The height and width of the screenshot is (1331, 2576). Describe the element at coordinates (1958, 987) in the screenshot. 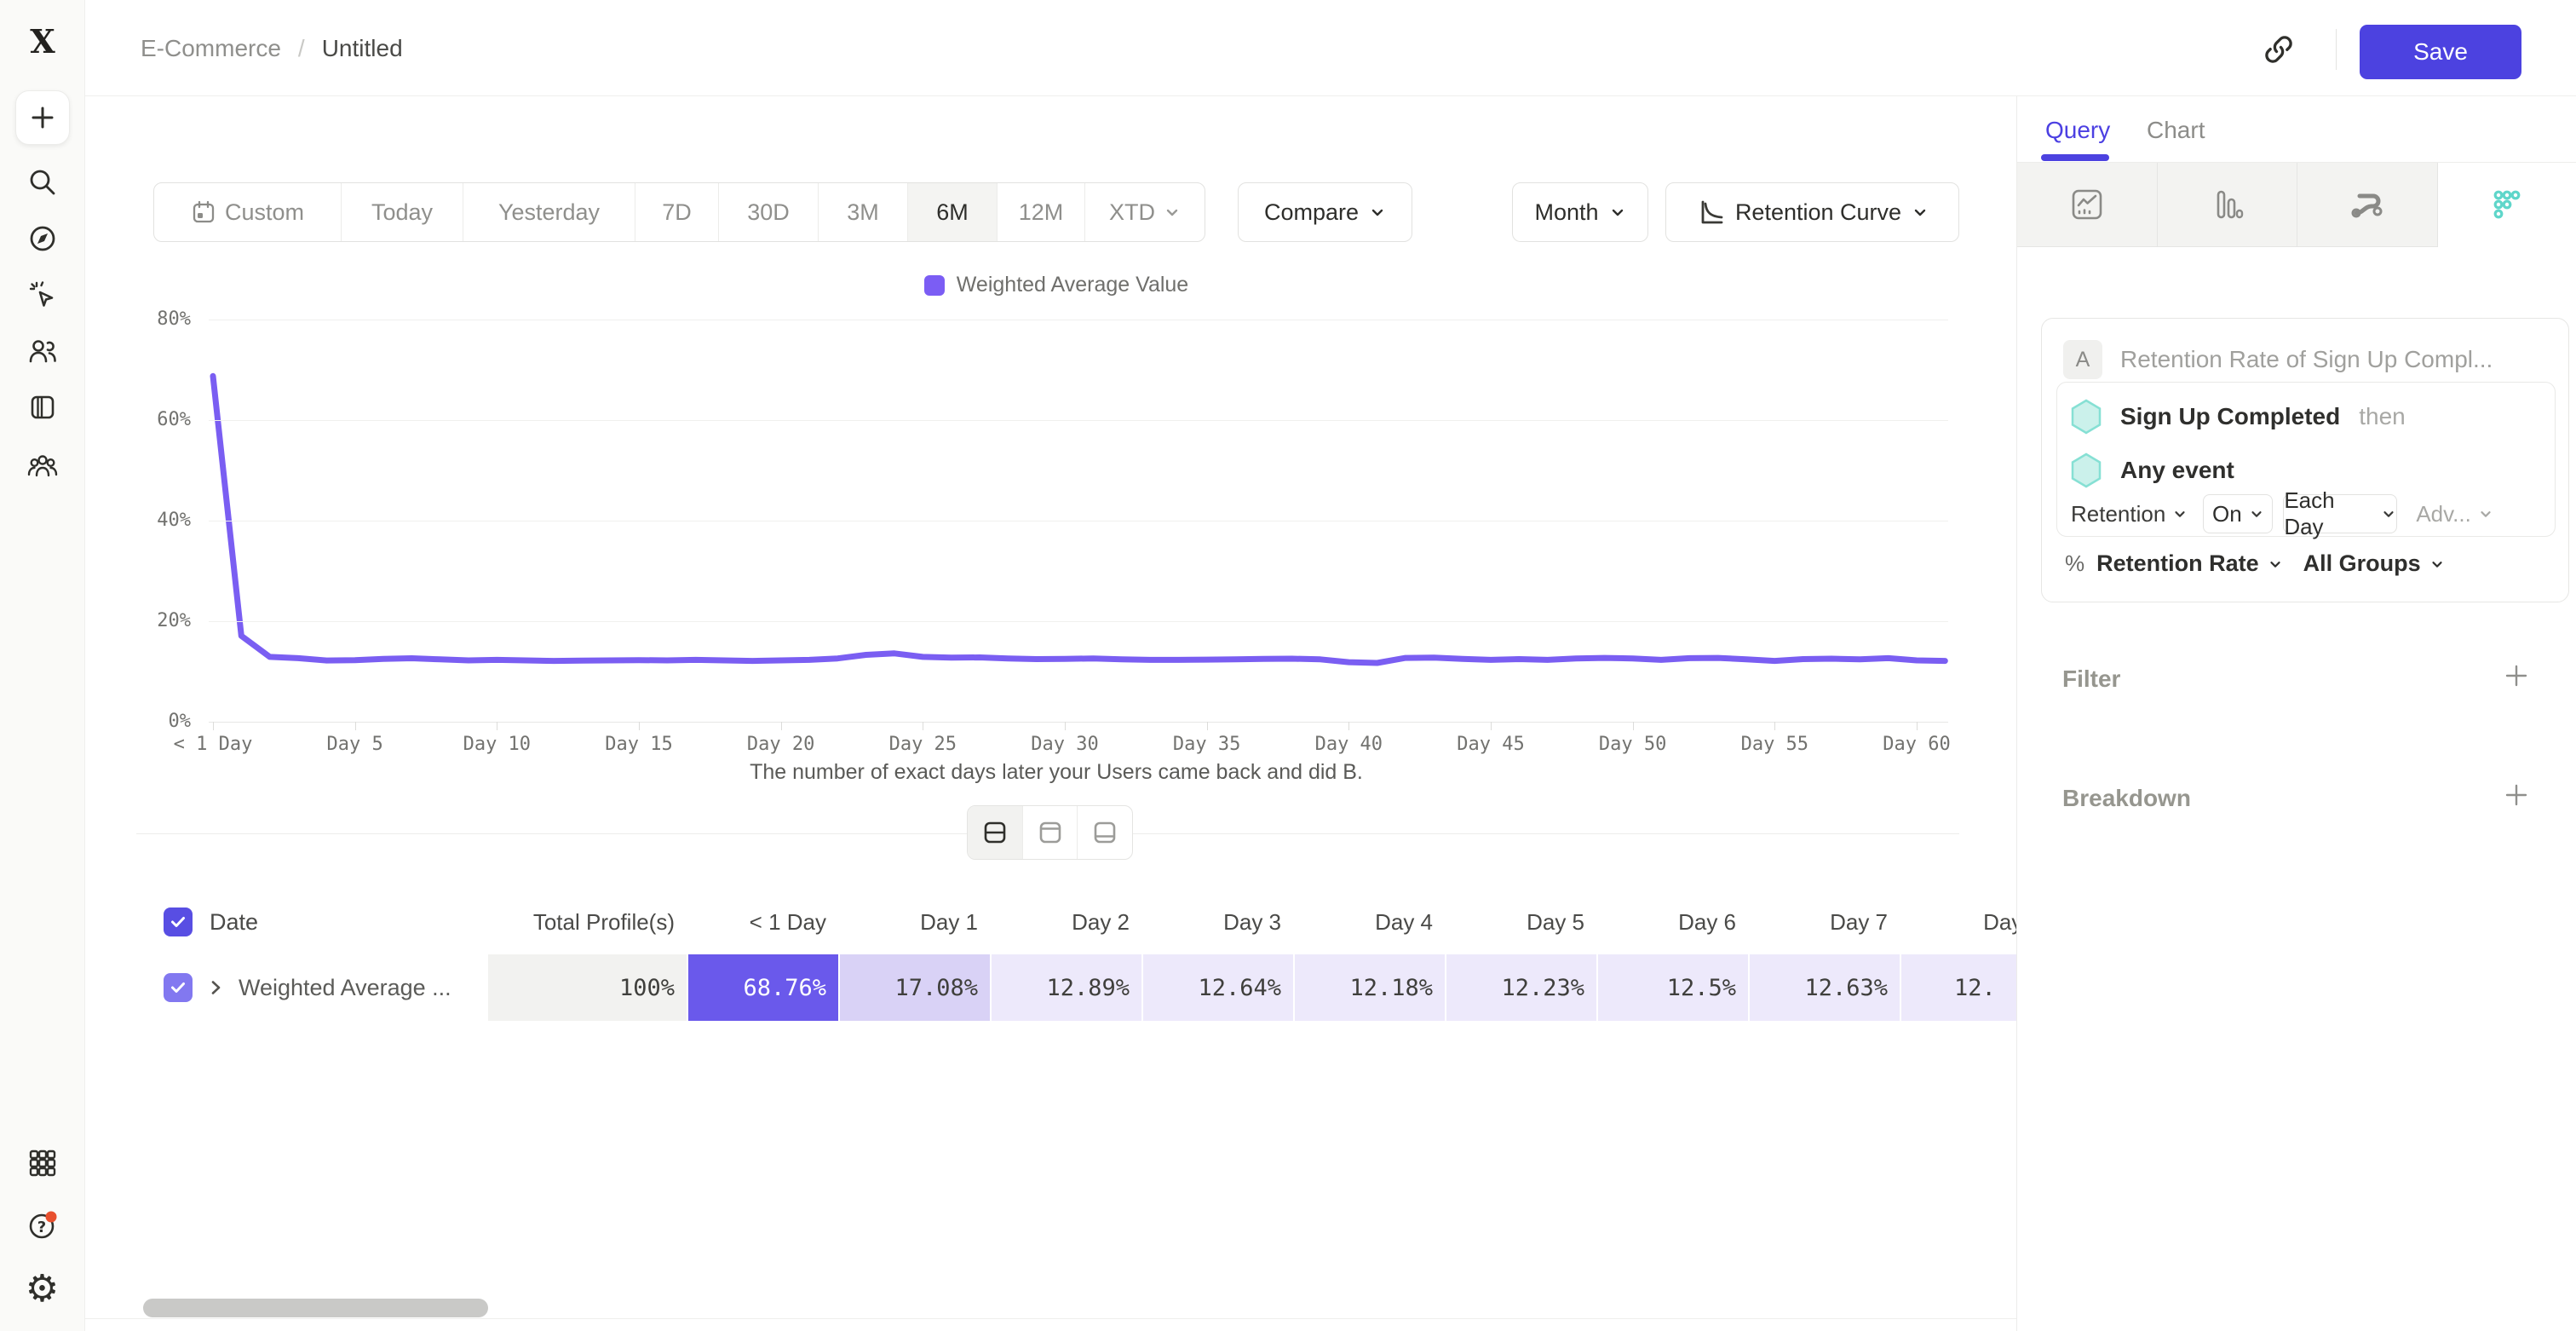

I see `table-cell: 12.` at that location.